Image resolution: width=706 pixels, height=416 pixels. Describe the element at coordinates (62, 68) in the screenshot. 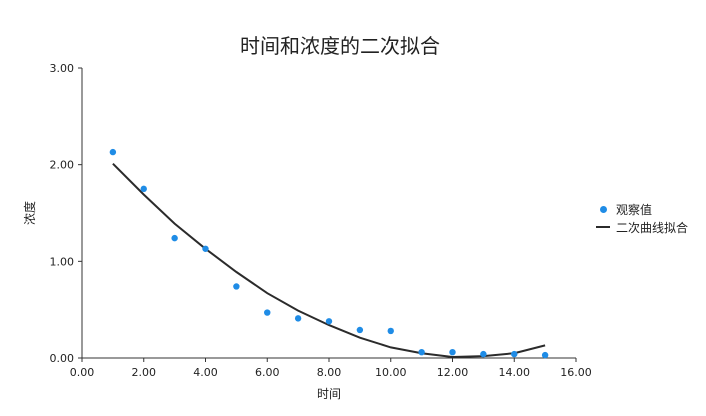

I see `y-tick-label: 3.00` at that location.